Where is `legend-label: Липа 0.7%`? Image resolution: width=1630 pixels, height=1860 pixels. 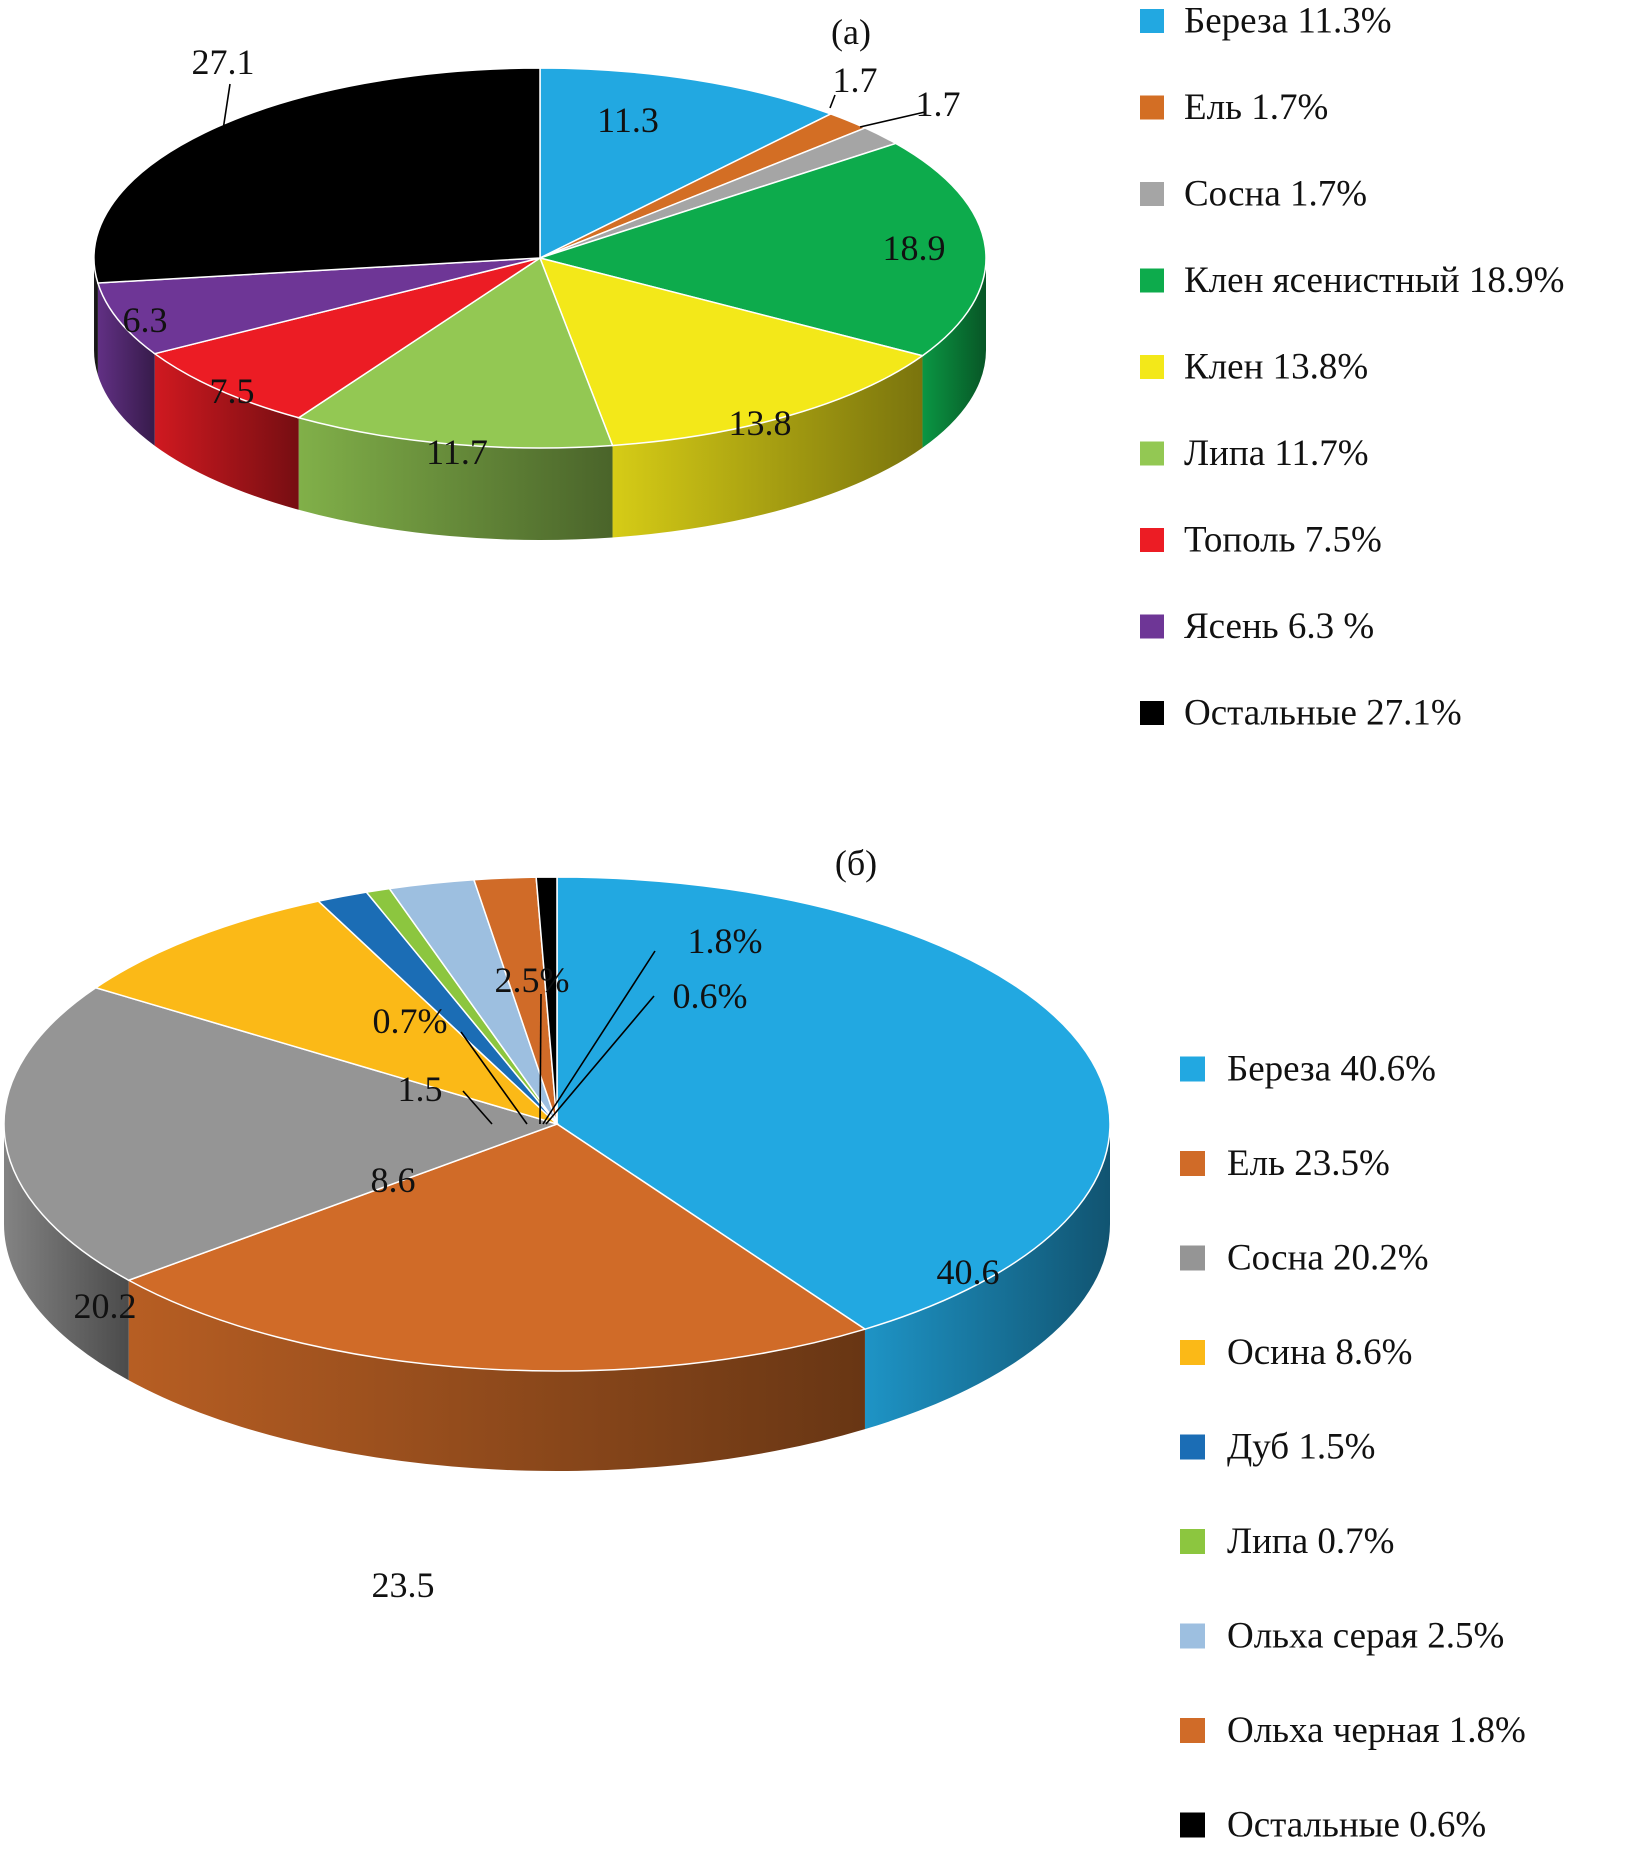 legend-label: Липа 0.7% is located at coordinates (1310, 1541).